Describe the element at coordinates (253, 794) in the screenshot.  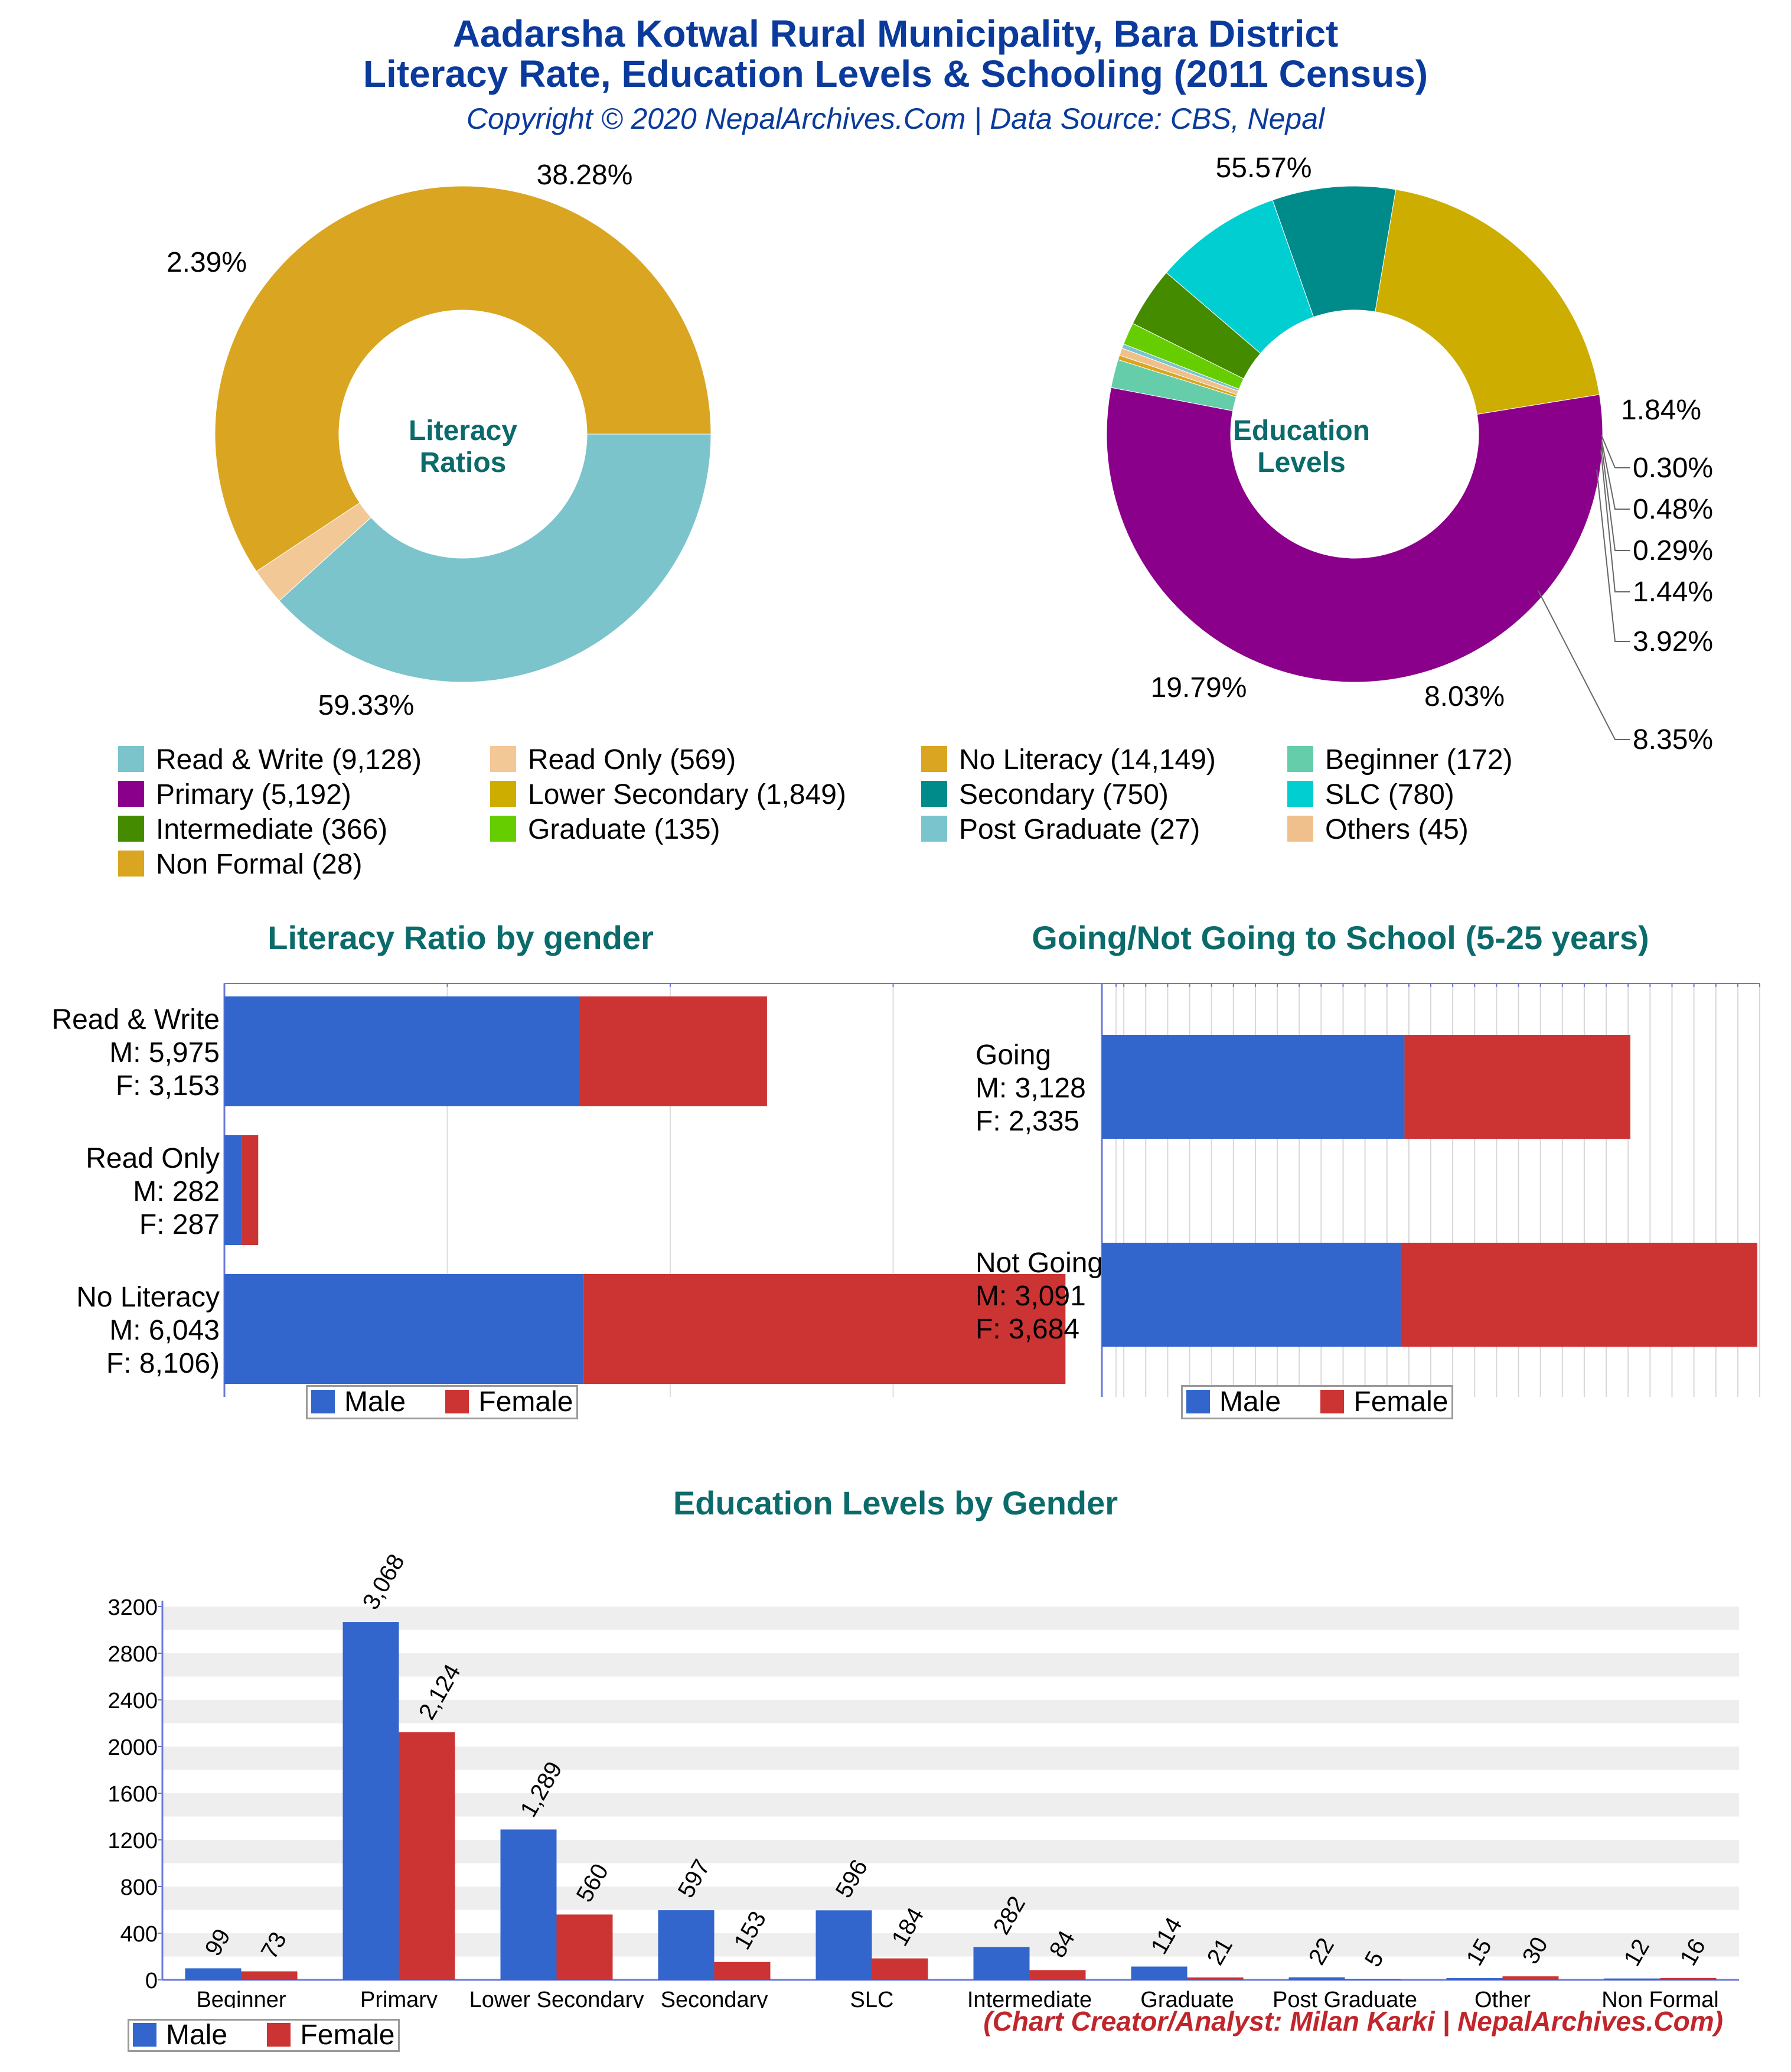
I see `legend-label: Primary (5,192)` at that location.